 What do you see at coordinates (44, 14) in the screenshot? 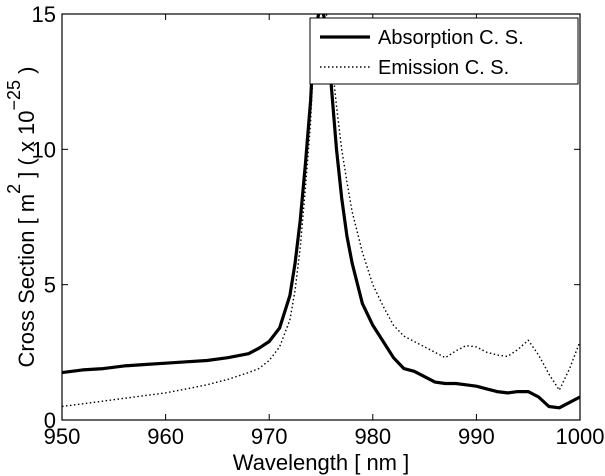
I see `y-tick-label: 15` at bounding box center [44, 14].